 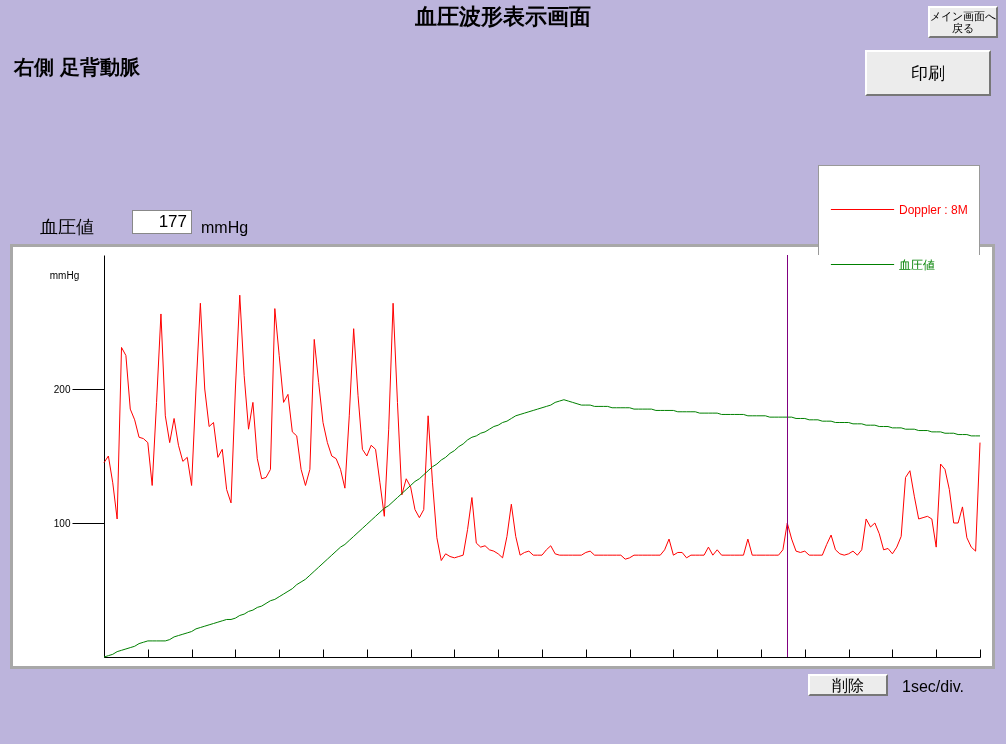 What do you see at coordinates (928, 73) in the screenshot?
I see `text: 印刷` at bounding box center [928, 73].